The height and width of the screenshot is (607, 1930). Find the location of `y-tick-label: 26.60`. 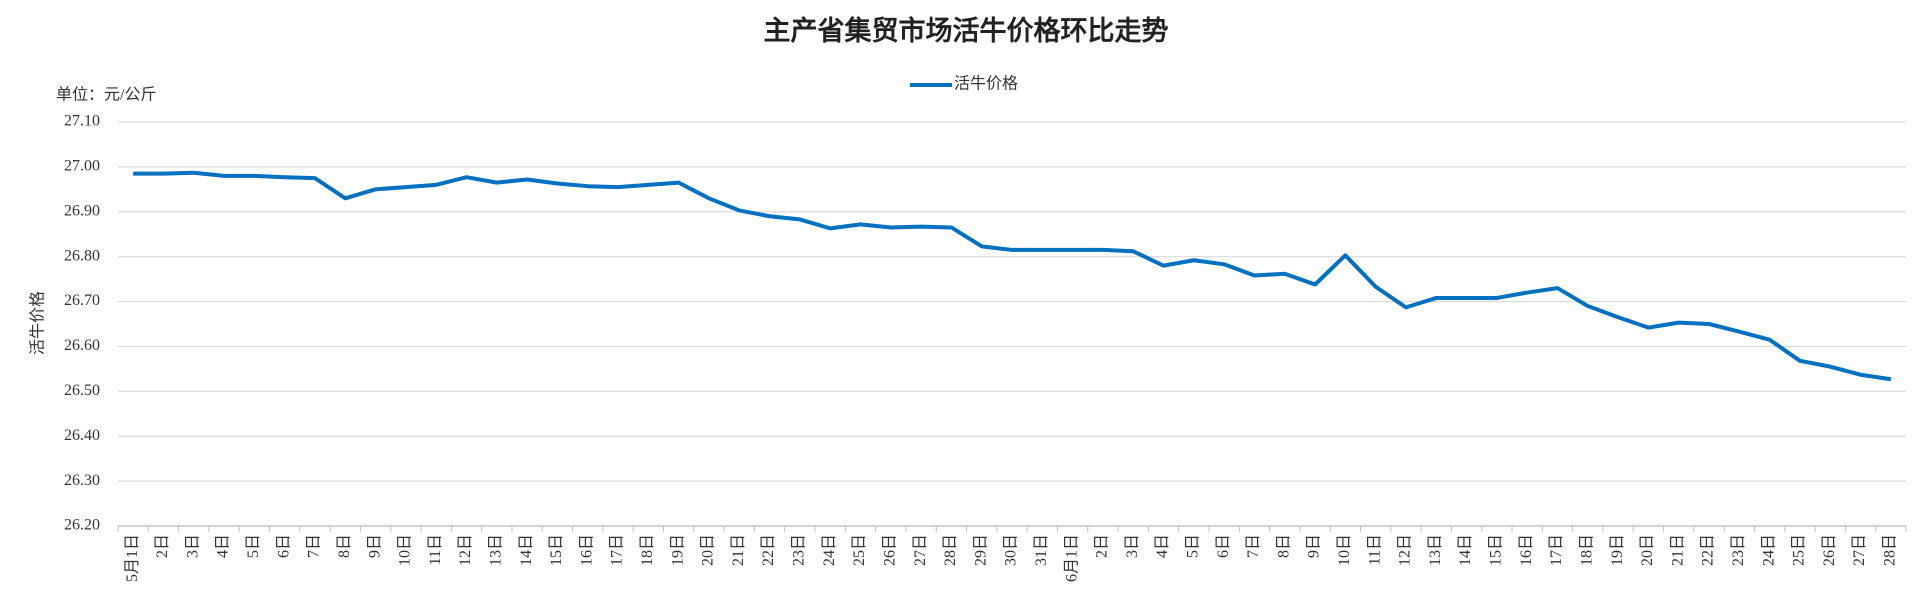

y-tick-label: 26.60 is located at coordinates (82, 345).